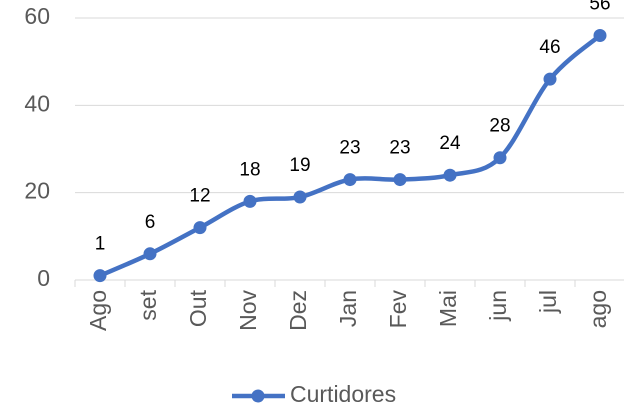 Image resolution: width=624 pixels, height=411 pixels. I want to click on legend-label: Curtidores, so click(343, 394).